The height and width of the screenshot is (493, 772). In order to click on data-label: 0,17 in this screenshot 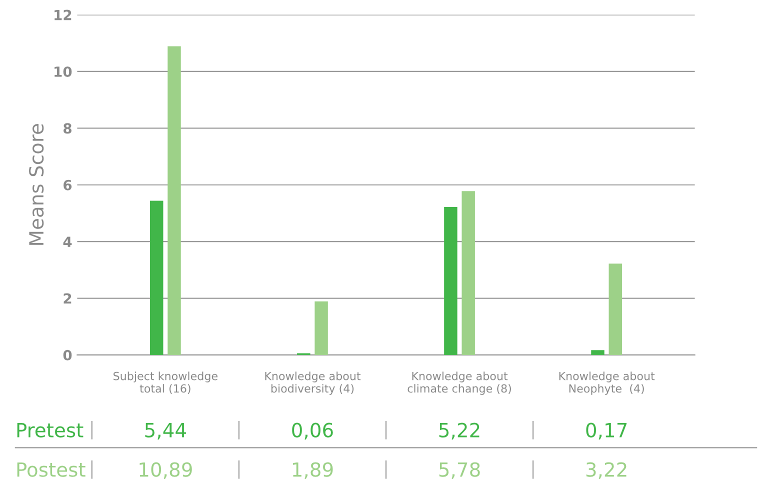, I will do `click(606, 431)`.